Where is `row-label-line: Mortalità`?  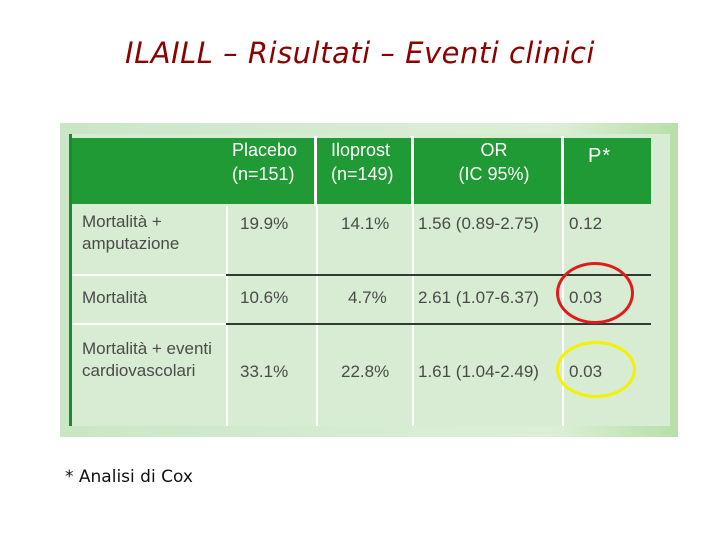
row-label-line: Mortalità is located at coordinates (115, 297).